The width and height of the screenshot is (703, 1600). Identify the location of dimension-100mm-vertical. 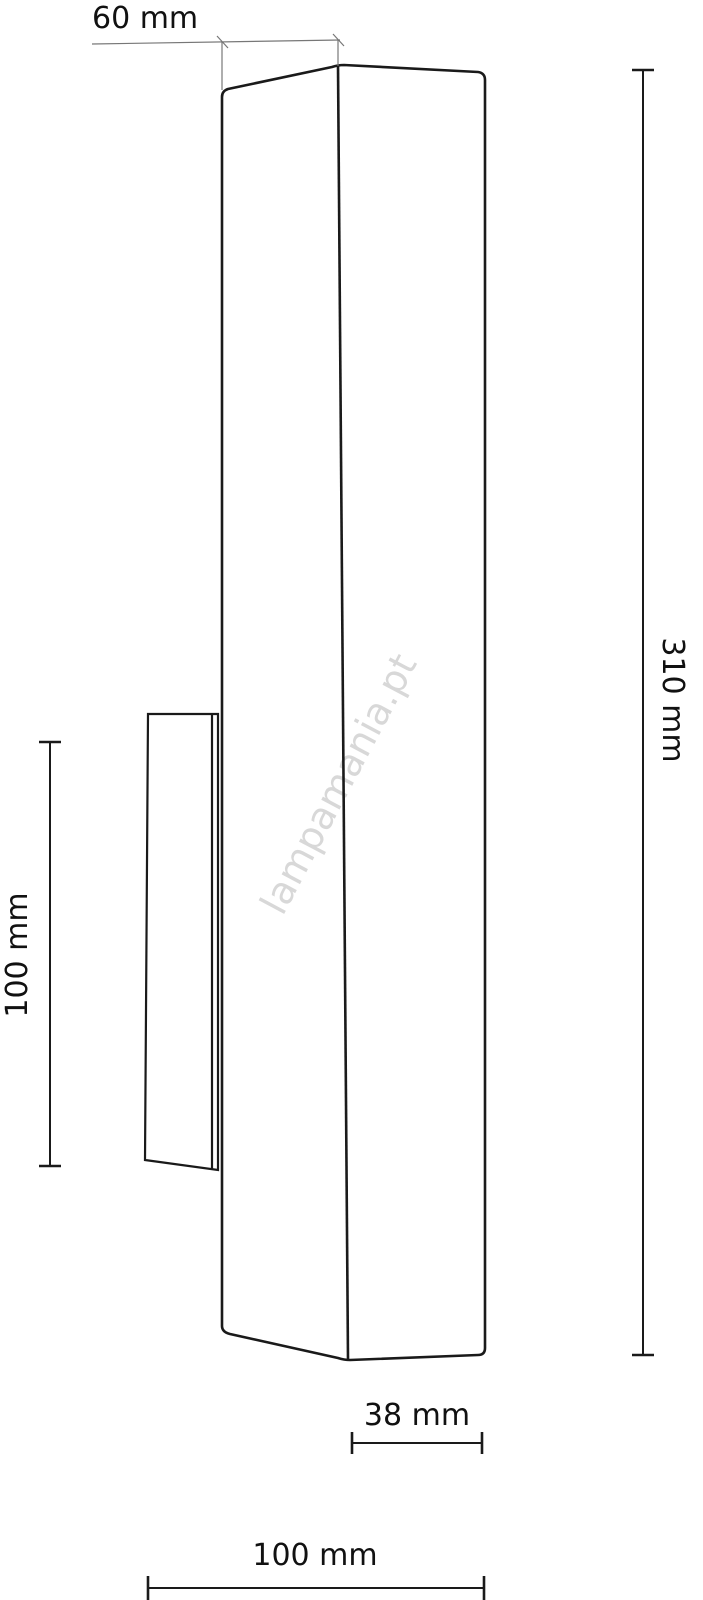
(50, 954).